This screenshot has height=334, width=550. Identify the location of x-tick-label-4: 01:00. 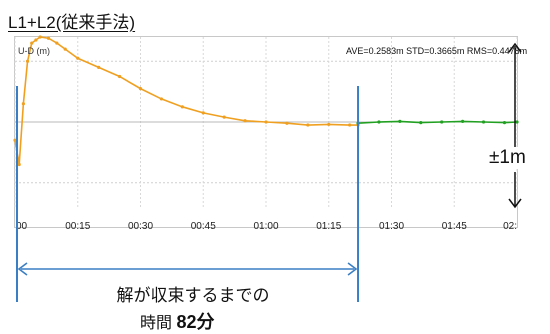
(265, 226).